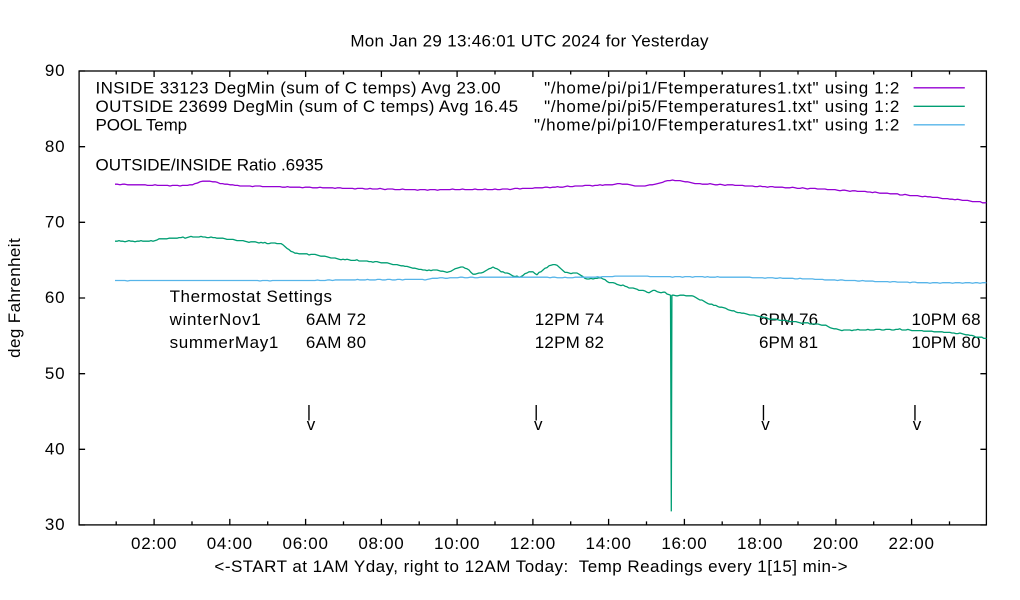  What do you see at coordinates (788, 319) in the screenshot?
I see `svg-text: 6PM 76` at bounding box center [788, 319].